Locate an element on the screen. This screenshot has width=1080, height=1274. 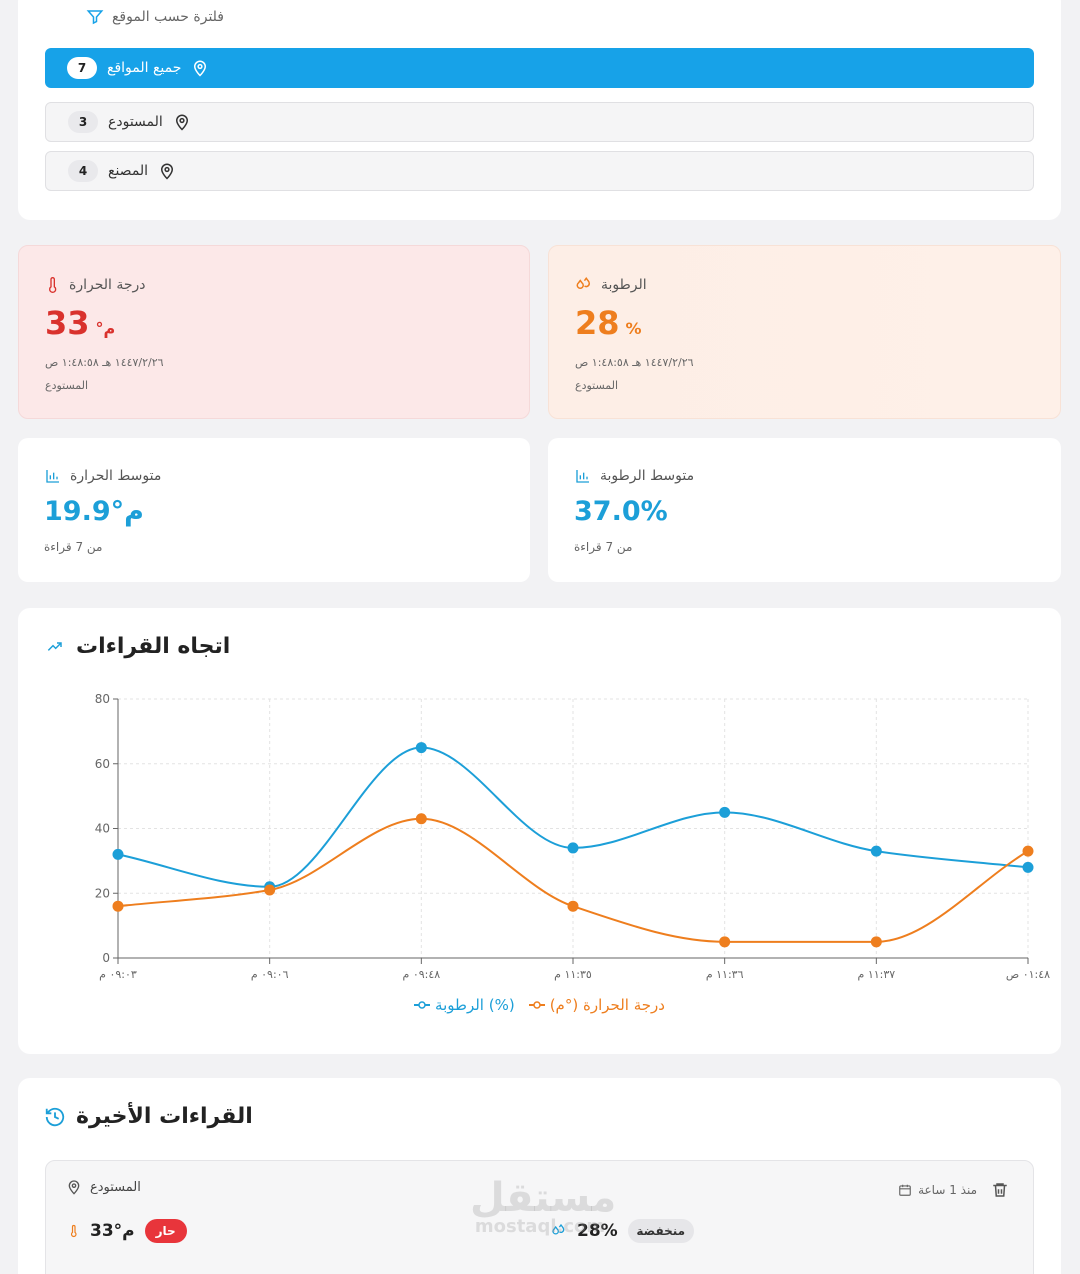
legend-label: درجة الحرارة (°م) is located at coordinates (607, 1005).